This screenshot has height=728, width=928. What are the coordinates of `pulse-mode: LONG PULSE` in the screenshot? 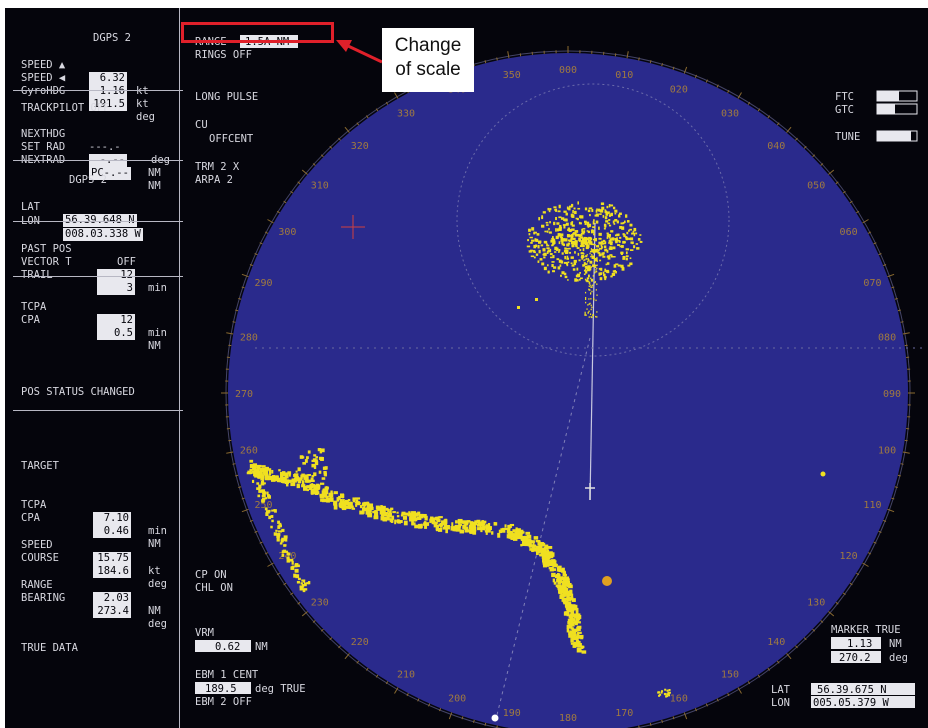 It's located at (226, 97).